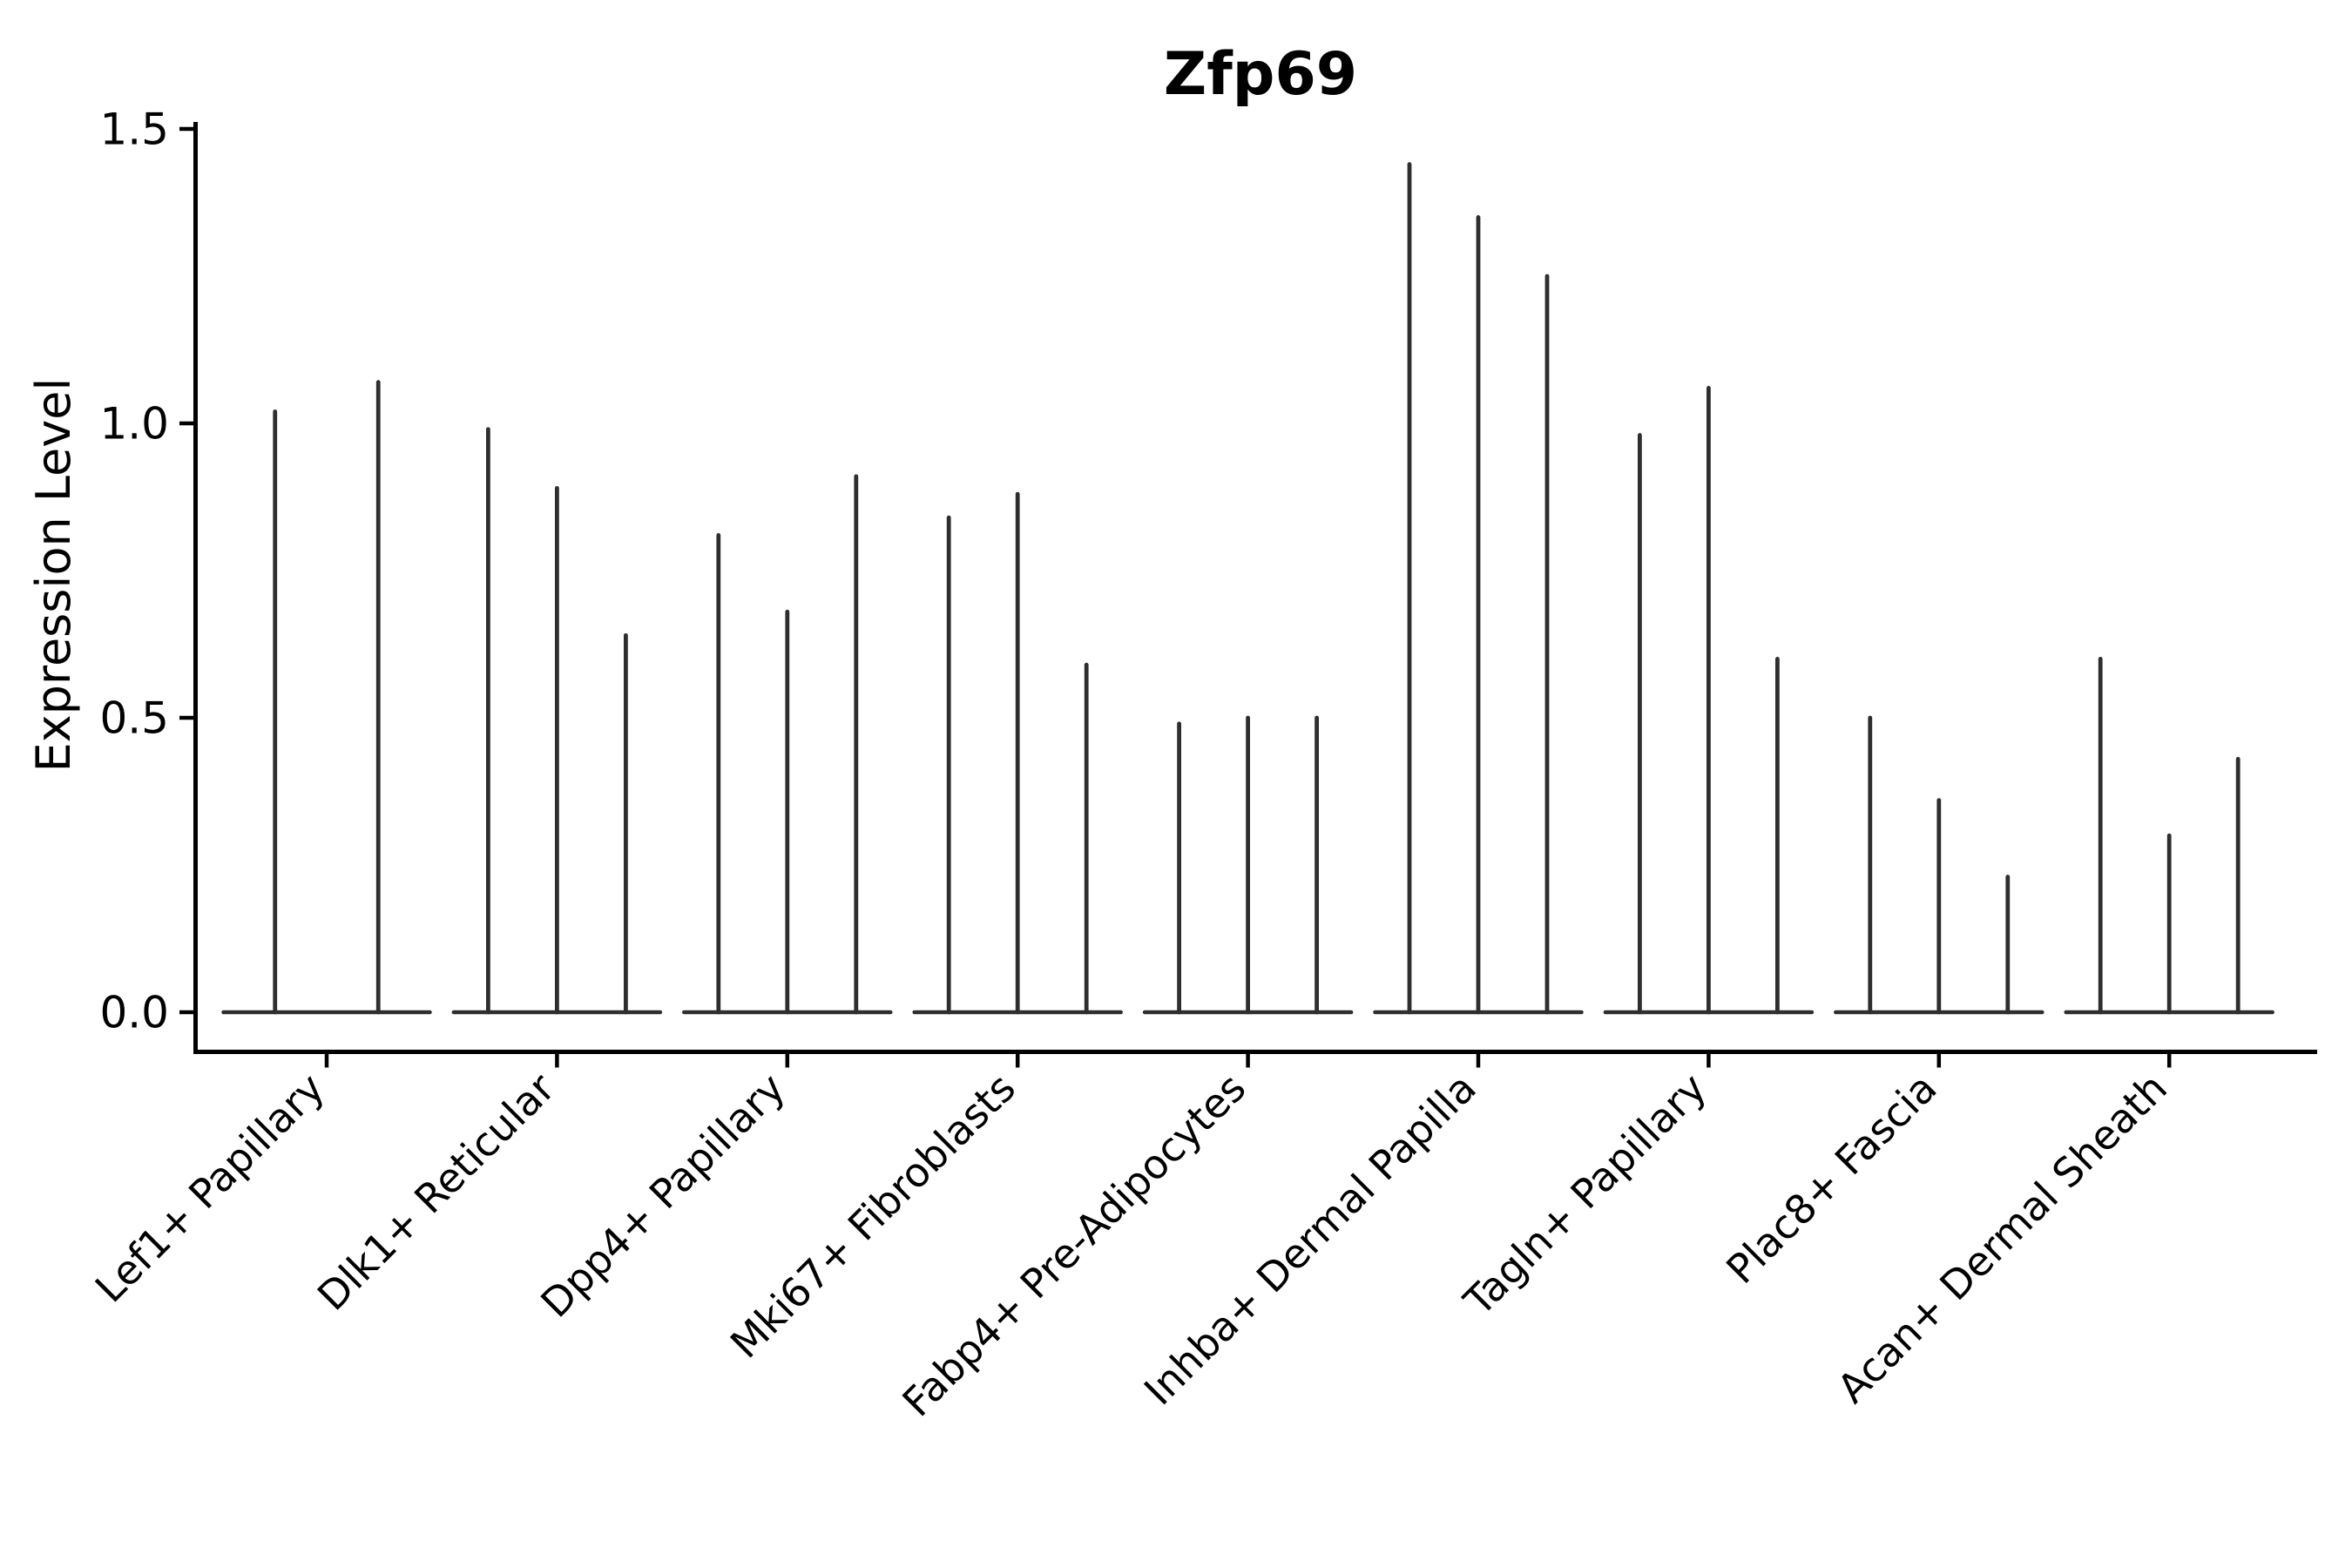 The image size is (2352, 1568). What do you see at coordinates (1585, 1195) in the screenshot?
I see `x-tick-label: Tagln+ Papillary` at bounding box center [1585, 1195].